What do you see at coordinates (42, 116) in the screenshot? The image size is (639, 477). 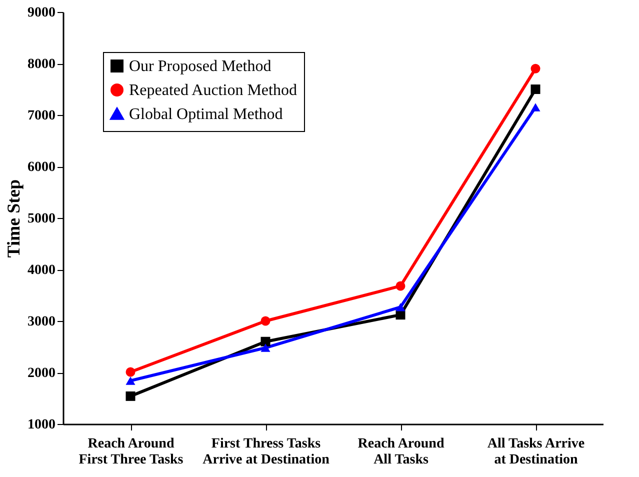 I see `y-tick-label: 7000` at bounding box center [42, 116].